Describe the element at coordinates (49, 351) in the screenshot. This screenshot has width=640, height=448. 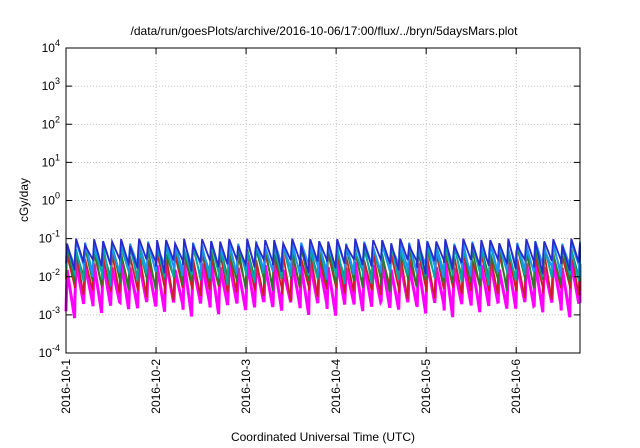
I see `y-tick-label: 10⁻⁴` at that location.